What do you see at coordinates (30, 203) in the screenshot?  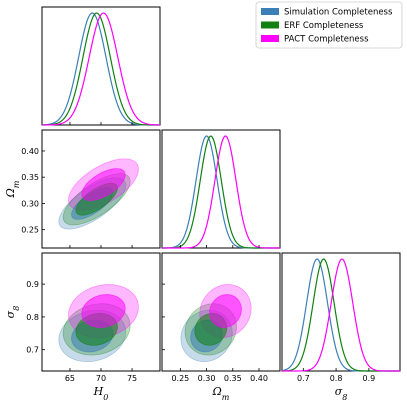 I see `y-tick-label: 0.30` at bounding box center [30, 203].